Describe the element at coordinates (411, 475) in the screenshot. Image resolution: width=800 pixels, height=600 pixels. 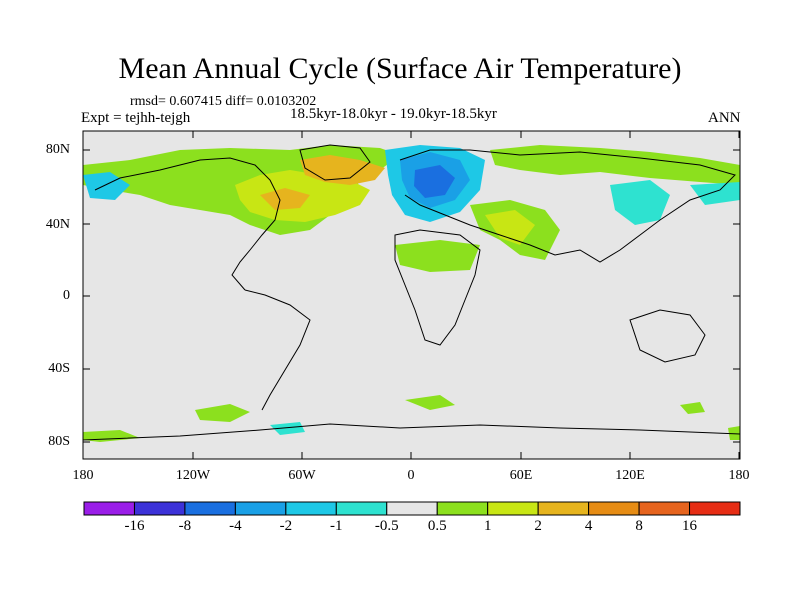
I see `lon-label-0: 0` at that location.